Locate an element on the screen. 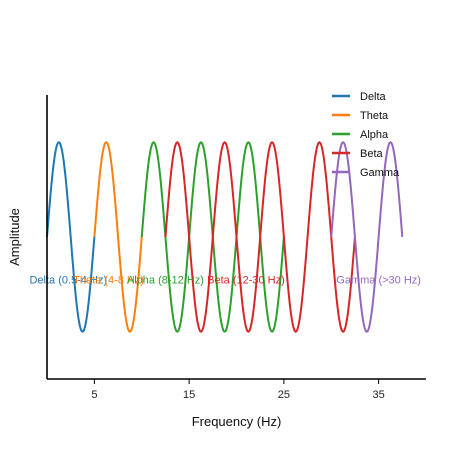 This screenshot has width=474, height=474. band-annotation: Delta (0.5-4 Hz) is located at coordinates (68, 281).